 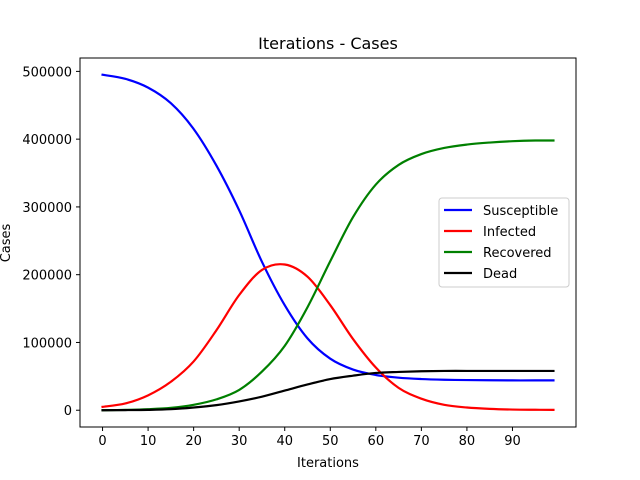 I want to click on legend-label-infected: Infected, so click(x=509, y=232).